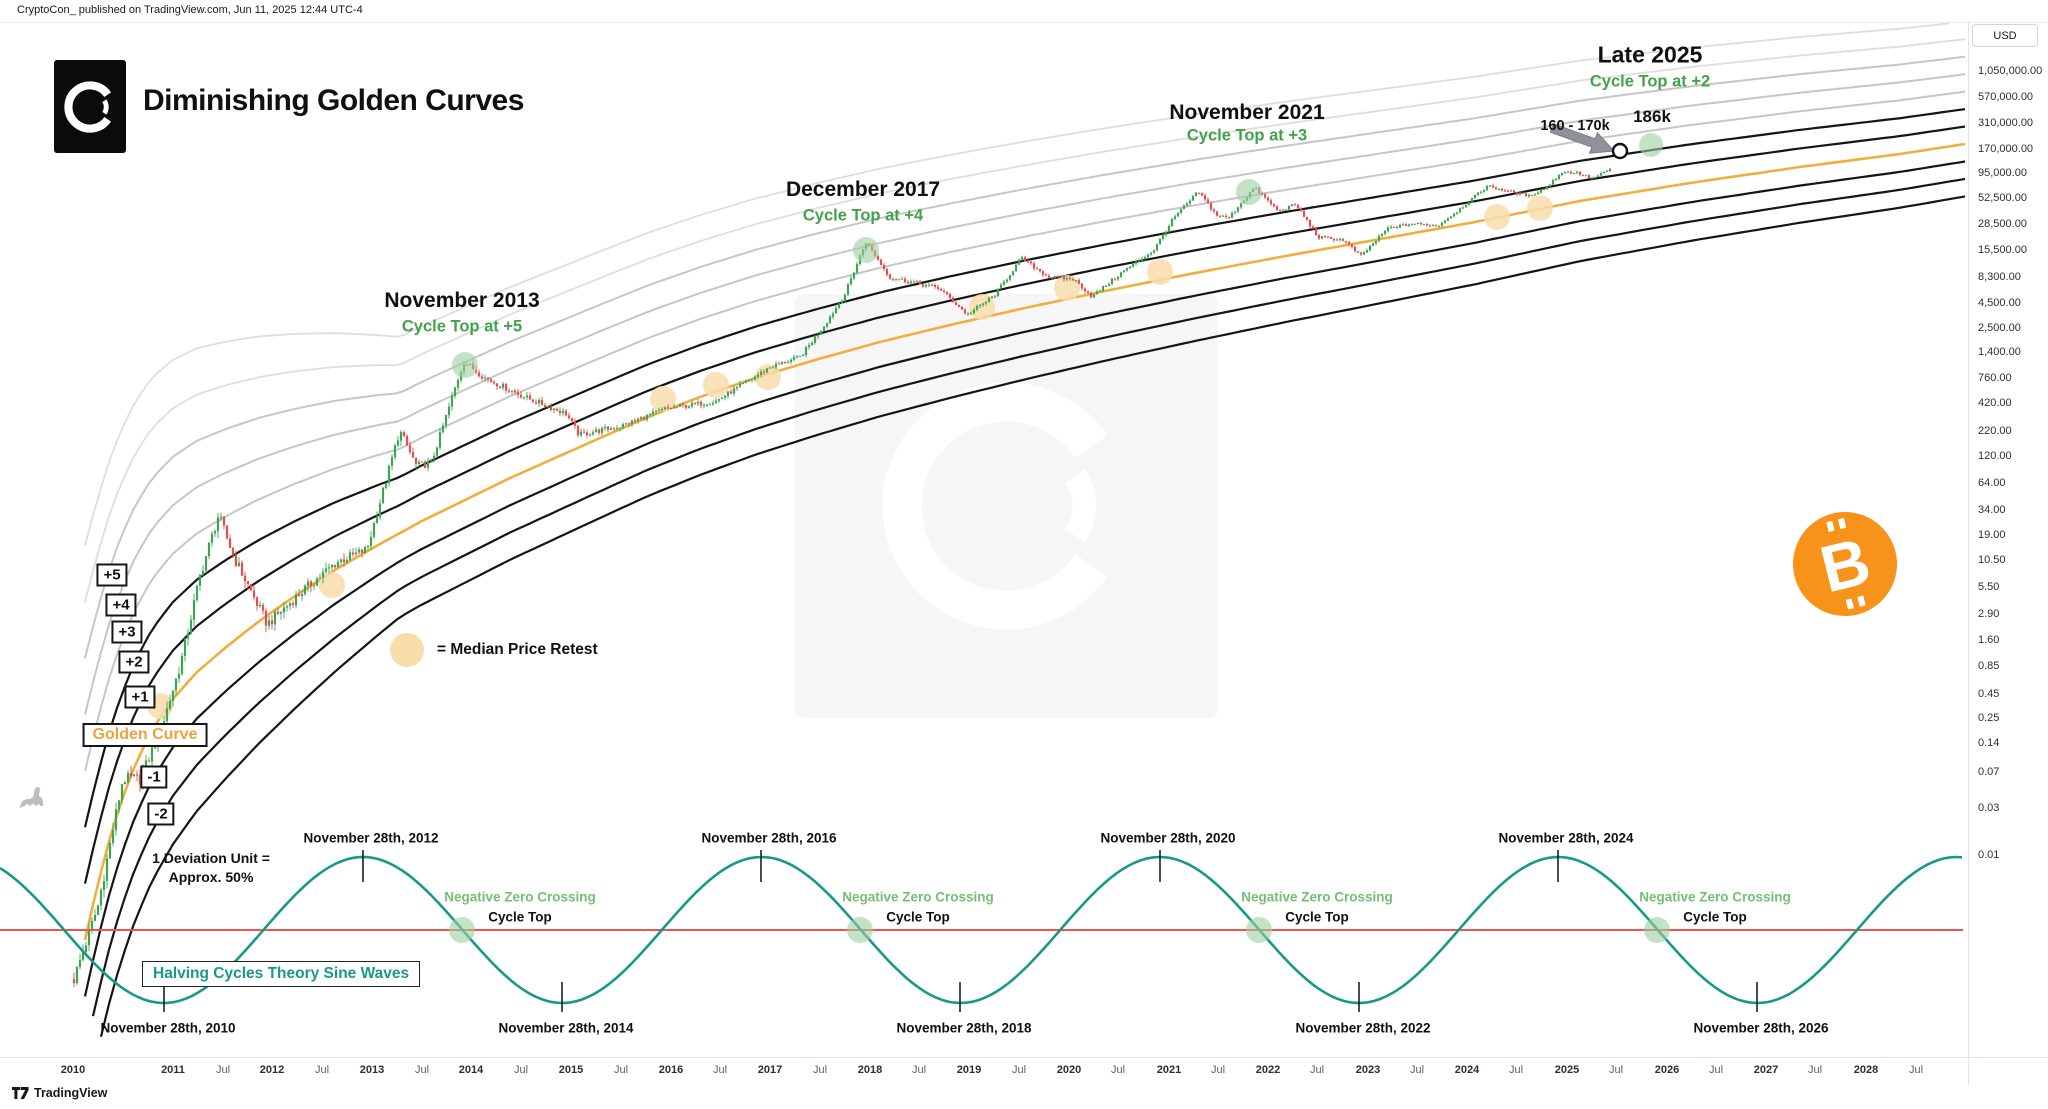 The image size is (2048, 1109). What do you see at coordinates (1866, 1070) in the screenshot?
I see `time-axis-label-2028-35: 2028` at bounding box center [1866, 1070].